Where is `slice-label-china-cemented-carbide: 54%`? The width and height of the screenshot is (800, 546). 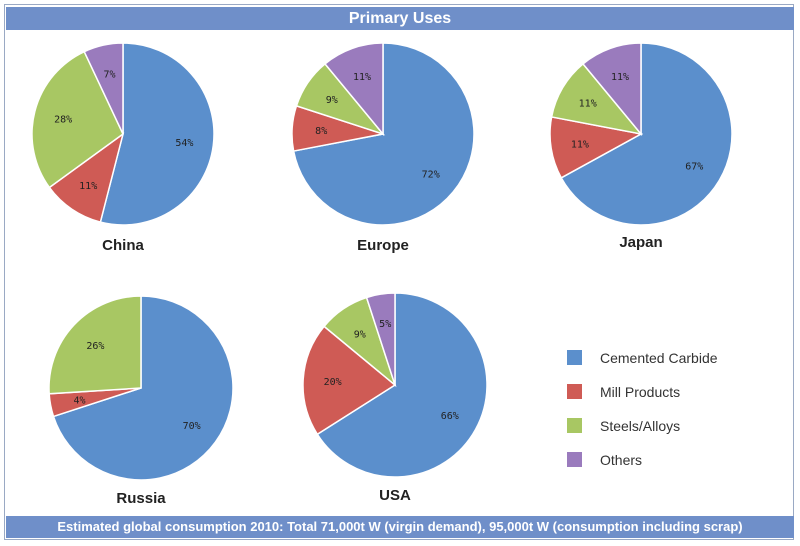 slice-label-china-cemented-carbide: 54% is located at coordinates (184, 143).